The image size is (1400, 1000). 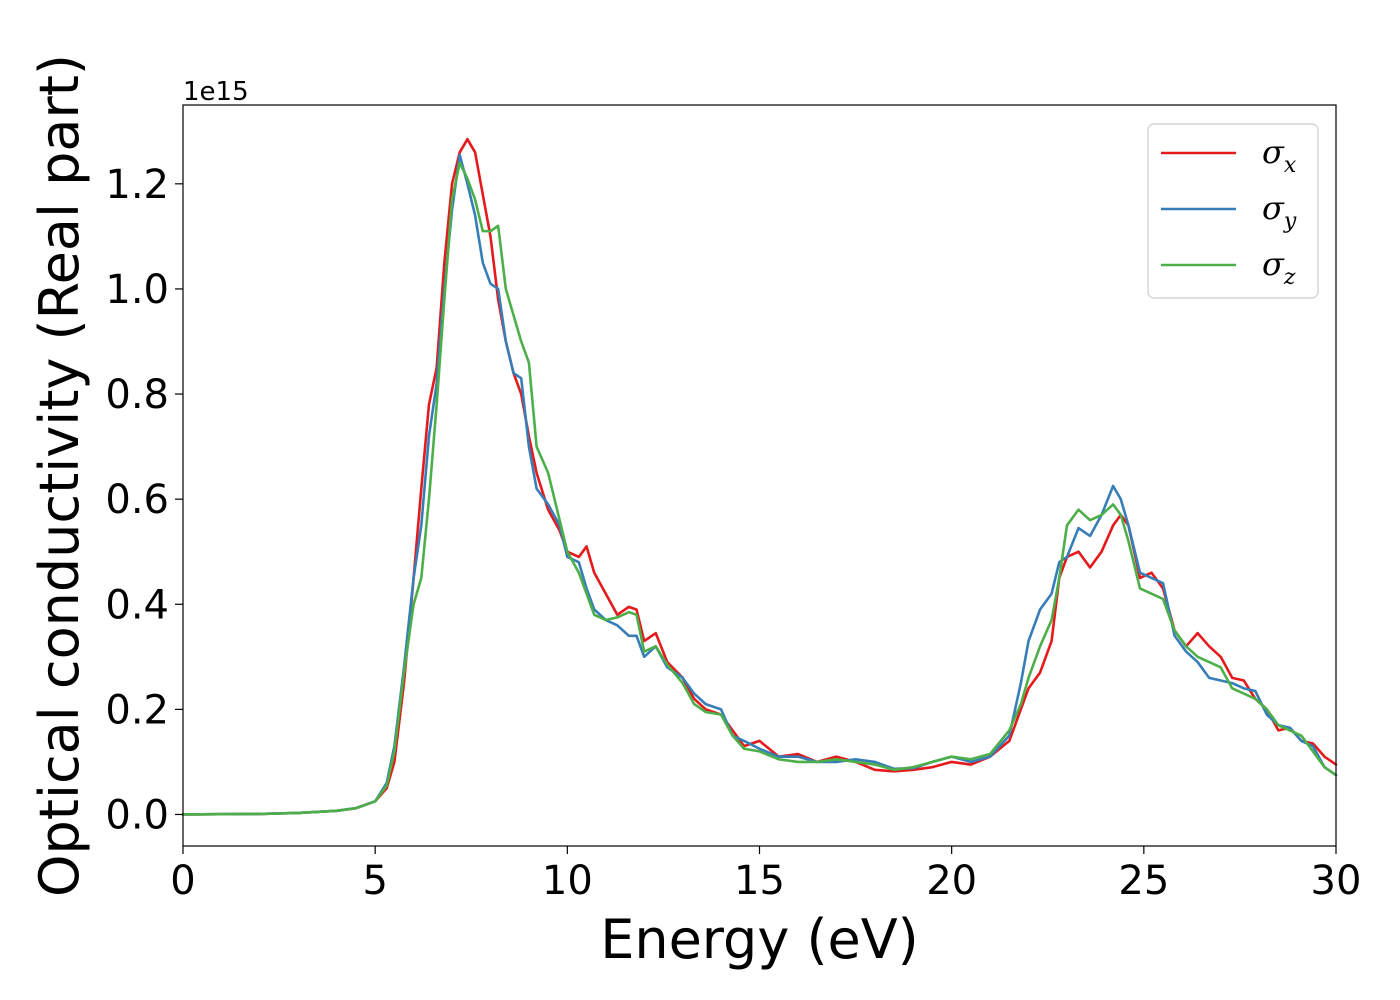 I want to click on x-axis: 0 5 10 15 20 25 30, so click(x=765, y=875).